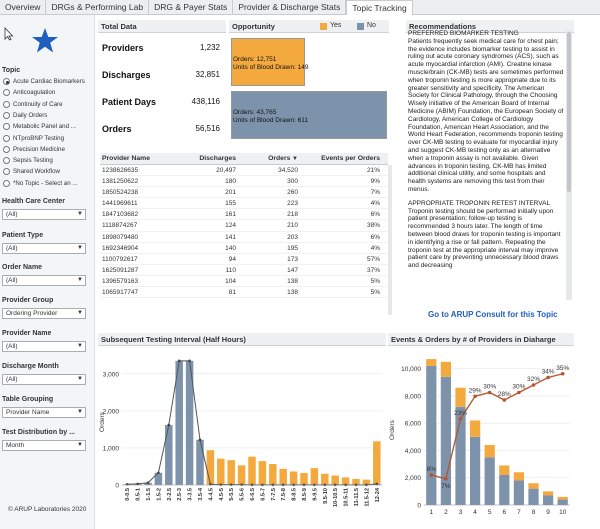 The width and height of the screenshot is (600, 529). What do you see at coordinates (44, 412) in the screenshot?
I see `filter-dropdown: Provider Name ▼` at bounding box center [44, 412].